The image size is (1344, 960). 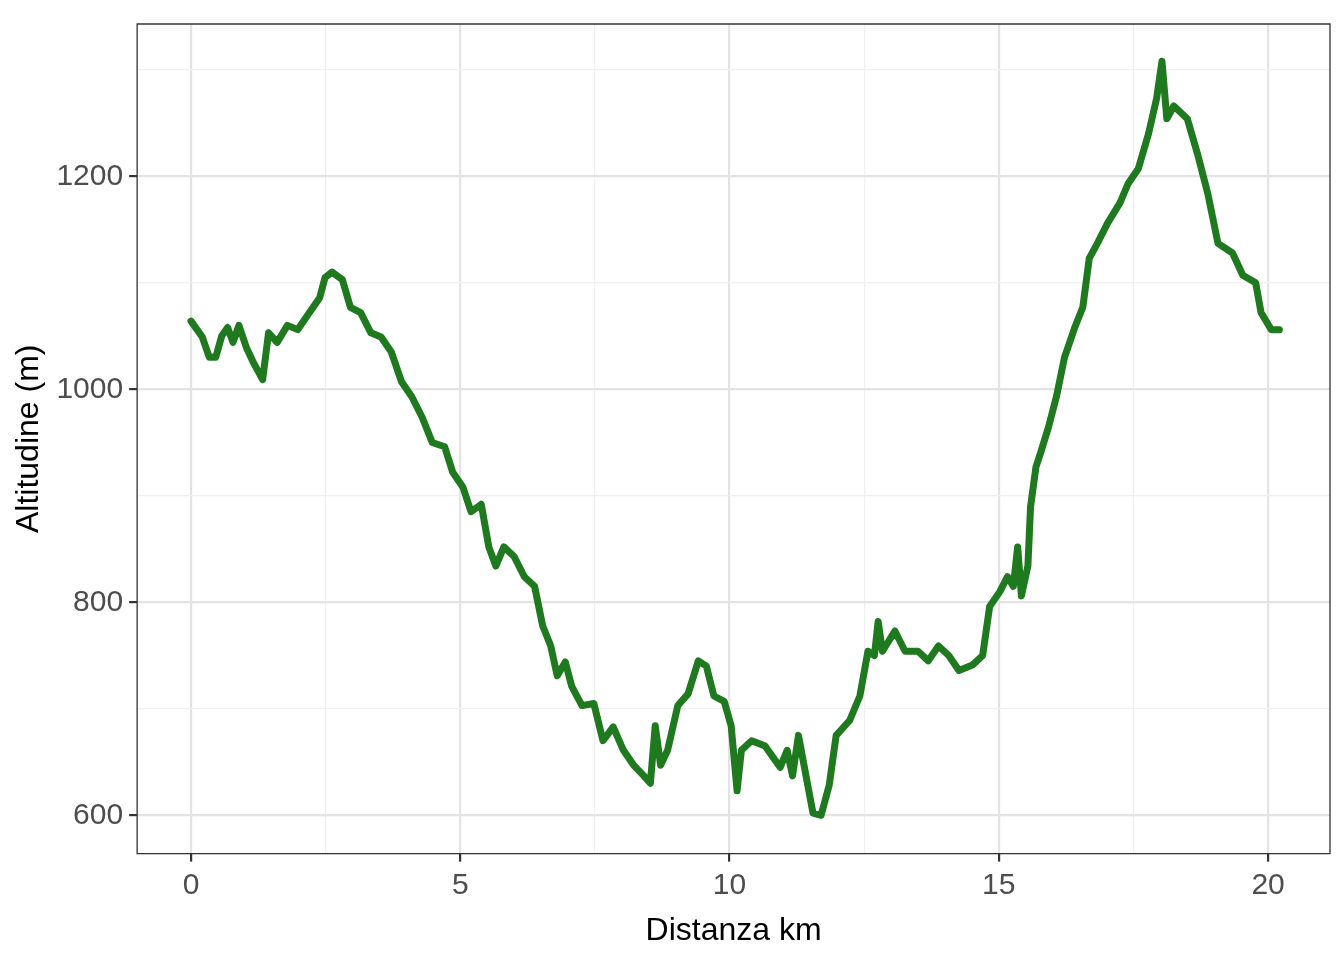 I want to click on x-tick-label: 20, so click(x=1268, y=883).